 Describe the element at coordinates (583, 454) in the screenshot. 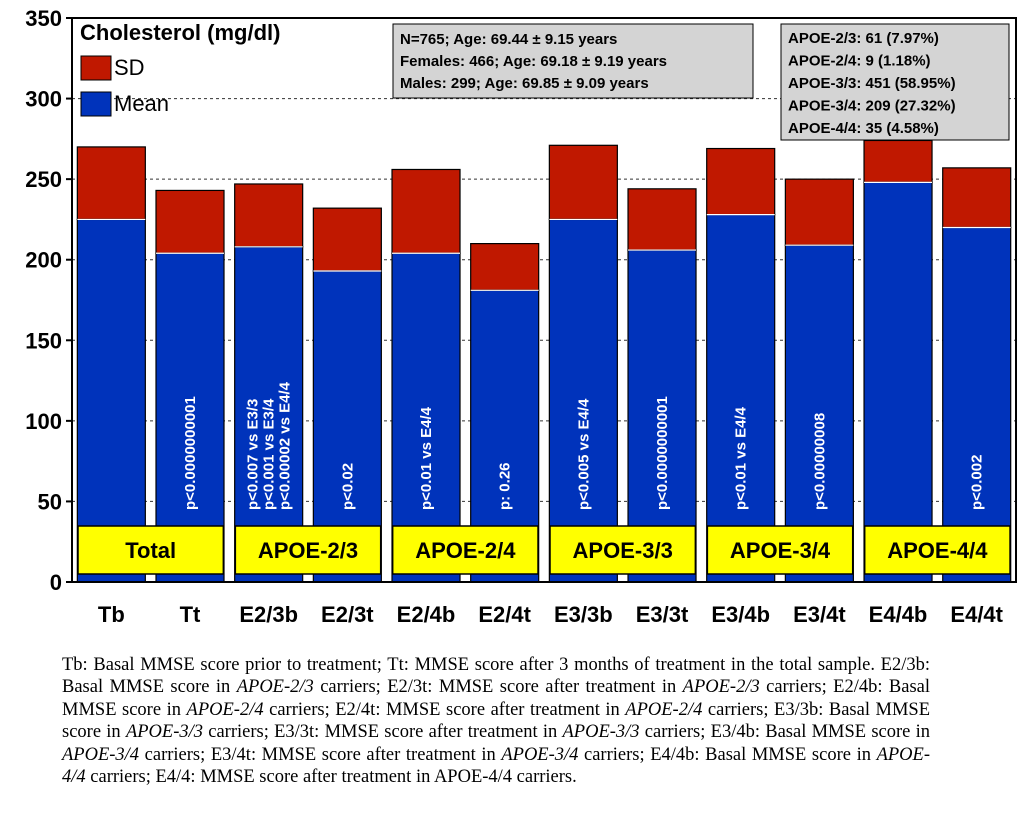

I see `annotation-E3/3b-0: p<0.005 vs E4/4` at that location.